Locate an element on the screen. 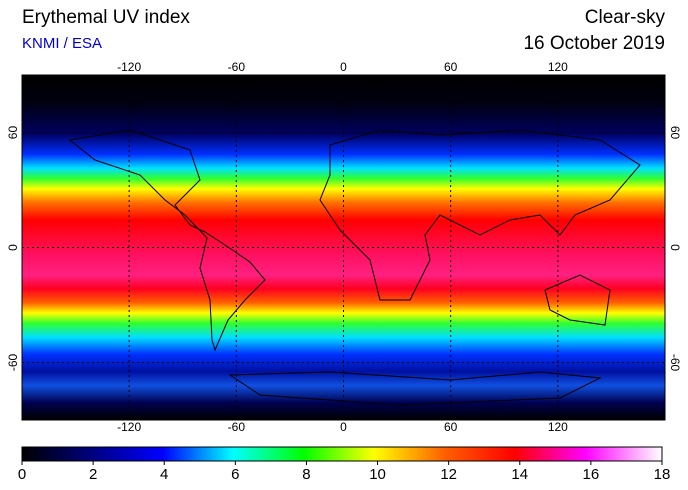 The image size is (688, 490). lat-label-right: 60 is located at coordinates (675, 133).